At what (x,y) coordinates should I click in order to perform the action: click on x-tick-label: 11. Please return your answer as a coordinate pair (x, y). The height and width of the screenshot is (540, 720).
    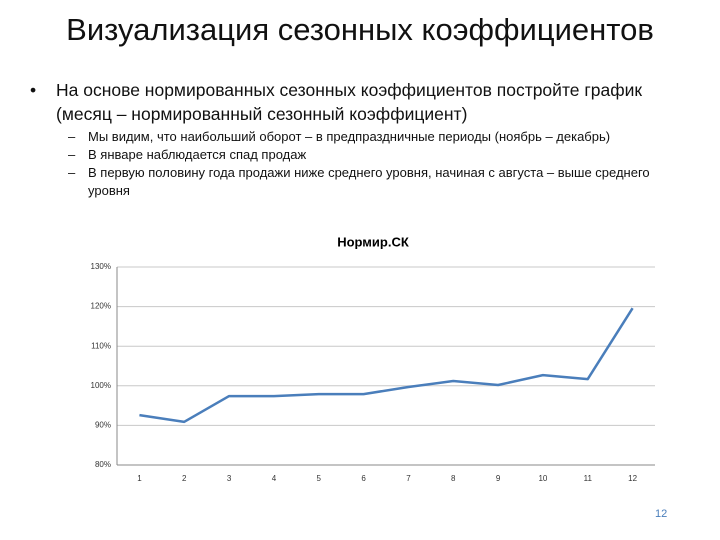
    Looking at the image, I should click on (588, 478).